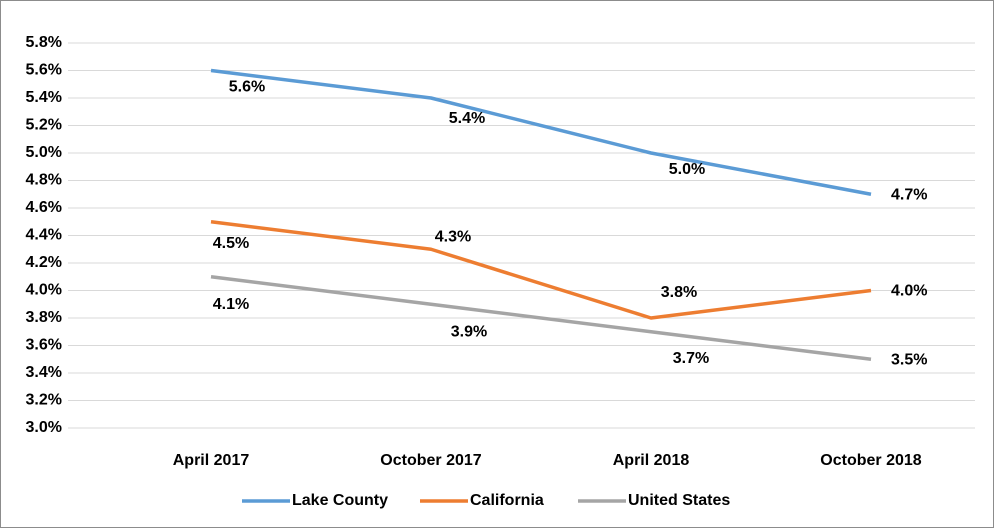 Image resolution: width=995 pixels, height=529 pixels. What do you see at coordinates (44, 372) in the screenshot?
I see `y-tick-label: 3.4%` at bounding box center [44, 372].